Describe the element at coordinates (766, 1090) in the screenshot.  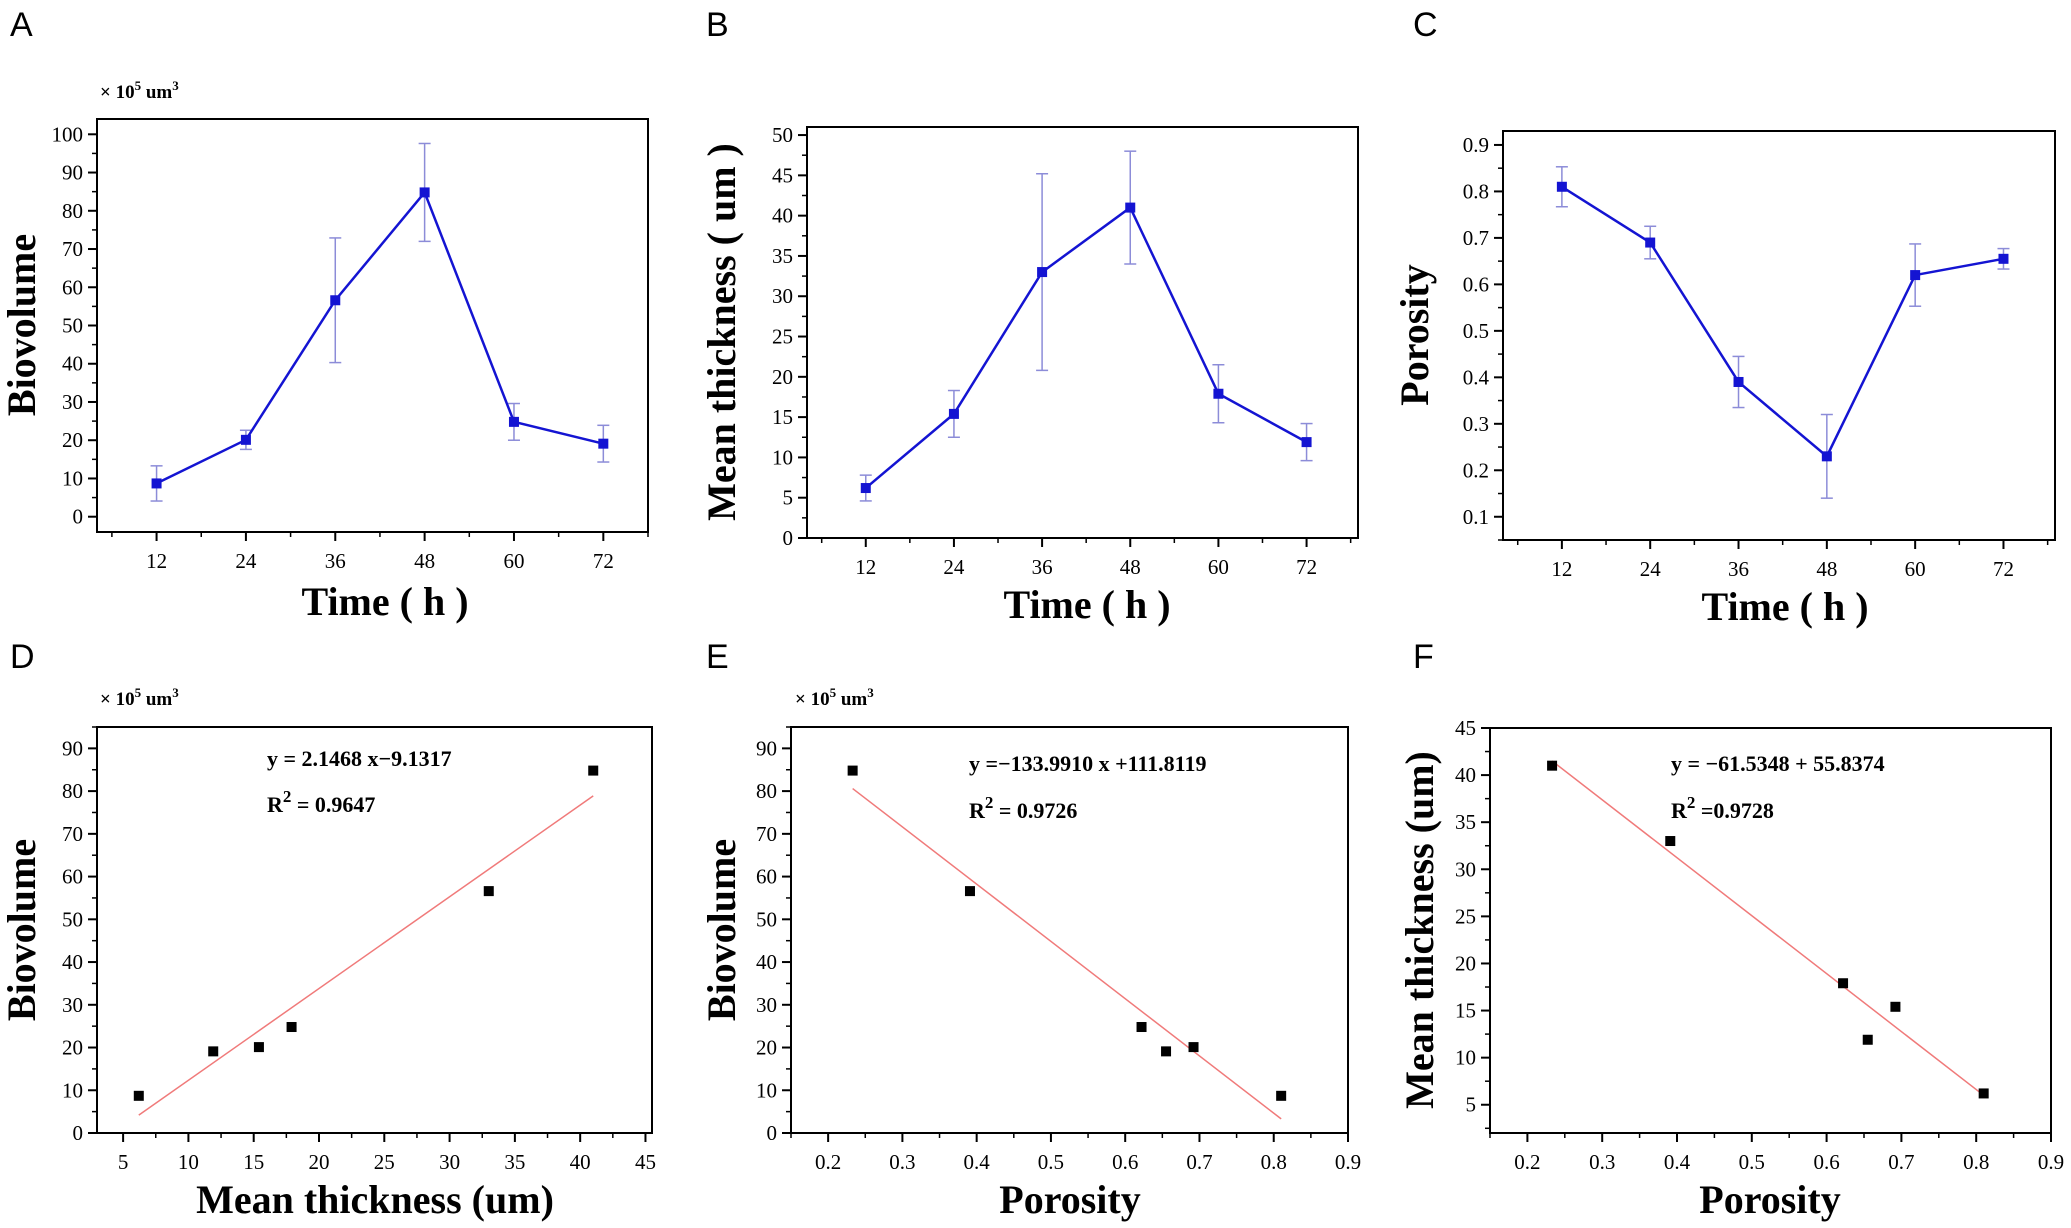
I see `y-tick-label: 10` at that location.